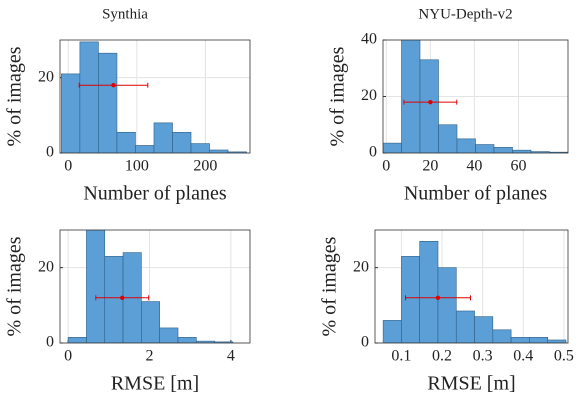 The image size is (584, 407). Describe the element at coordinates (465, 14) in the screenshot. I see `chart-title: NYU-Depth-v2` at that location.